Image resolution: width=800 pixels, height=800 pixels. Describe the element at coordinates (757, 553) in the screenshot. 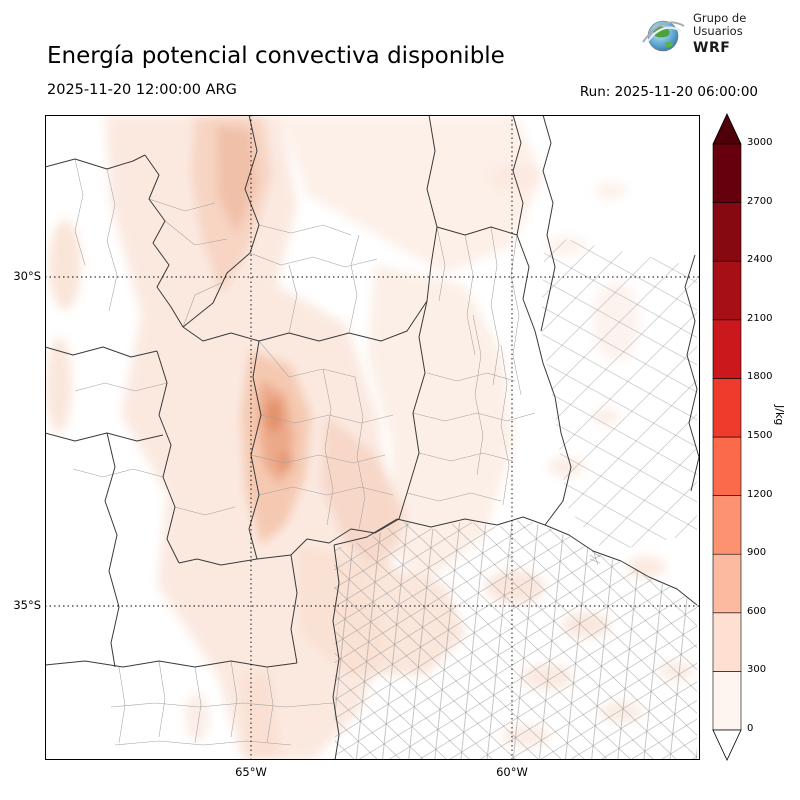

I see `colorbar-tick-label: 900` at that location.